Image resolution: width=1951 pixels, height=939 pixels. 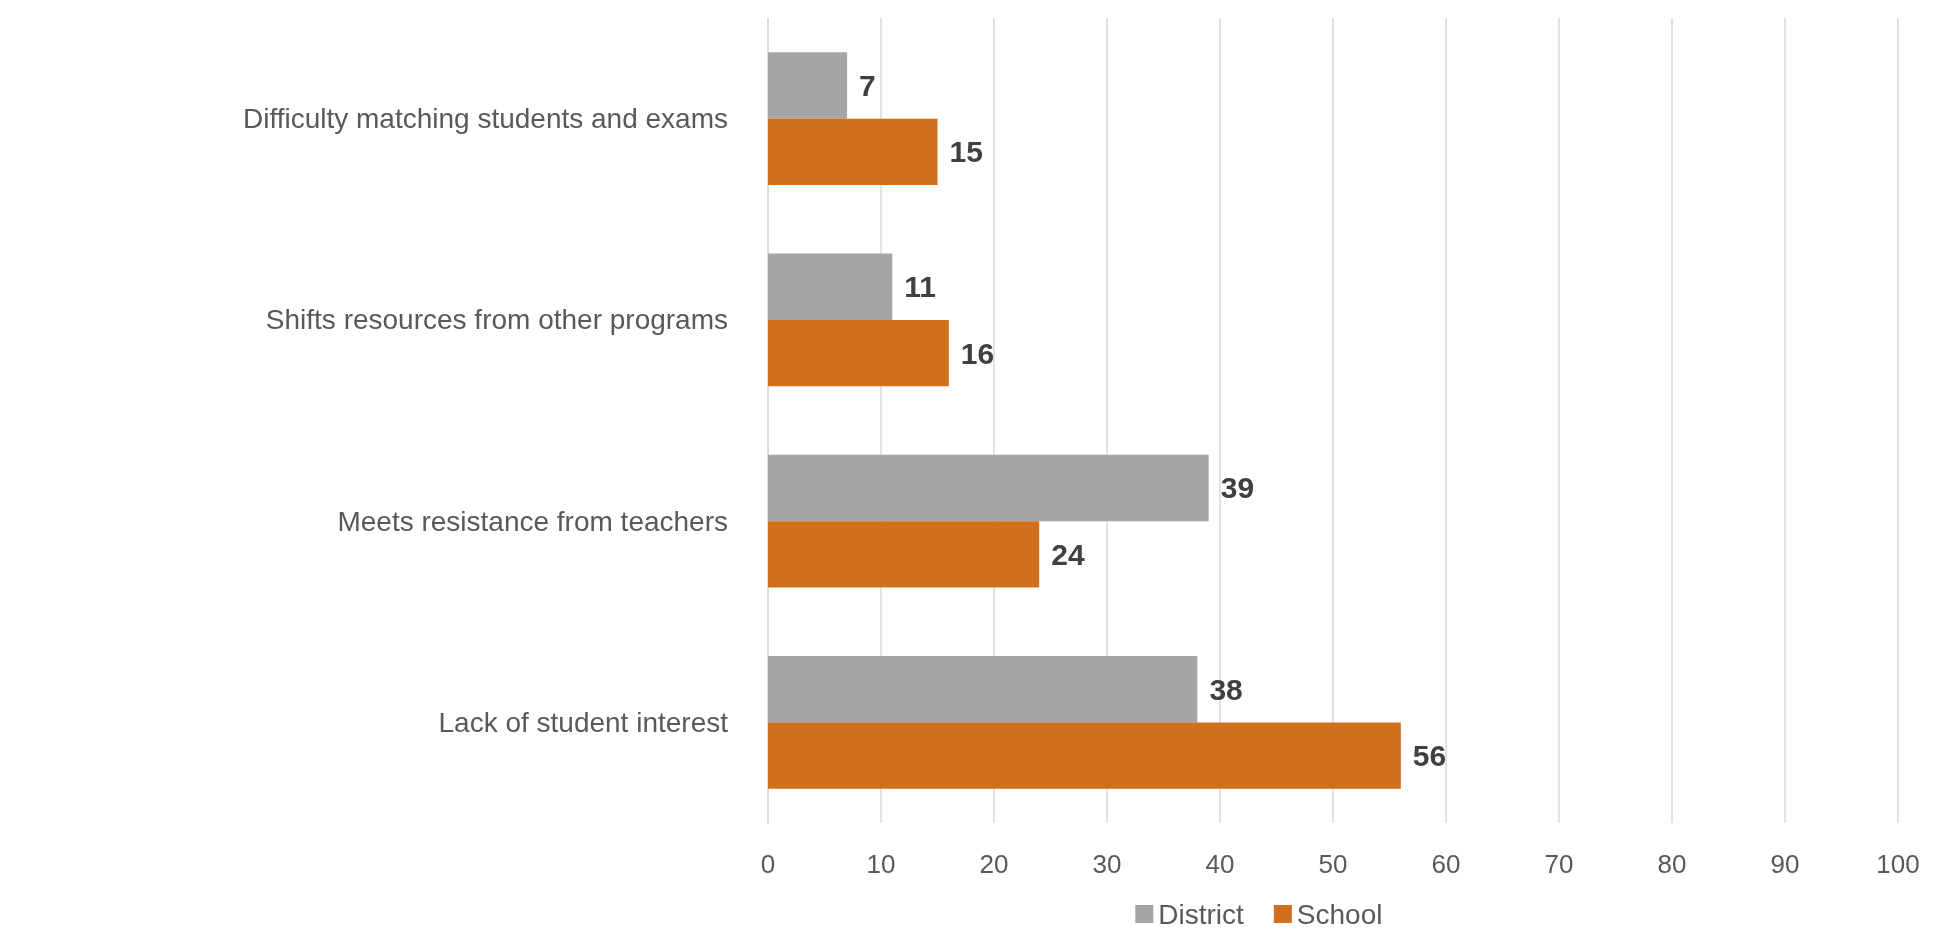 What do you see at coordinates (532, 521) in the screenshot?
I see `y-tick-label: Meets resistance from teachers` at bounding box center [532, 521].